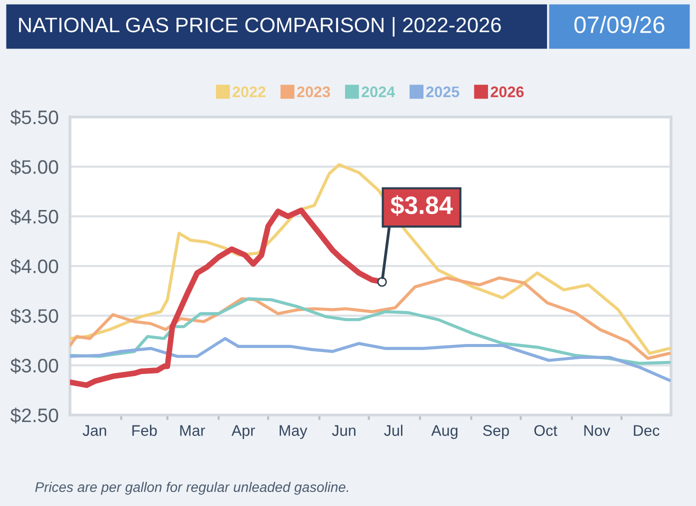 This screenshot has height=506, width=696. What do you see at coordinates (344, 430) in the screenshot?
I see `x-tick-label: Jun` at bounding box center [344, 430].